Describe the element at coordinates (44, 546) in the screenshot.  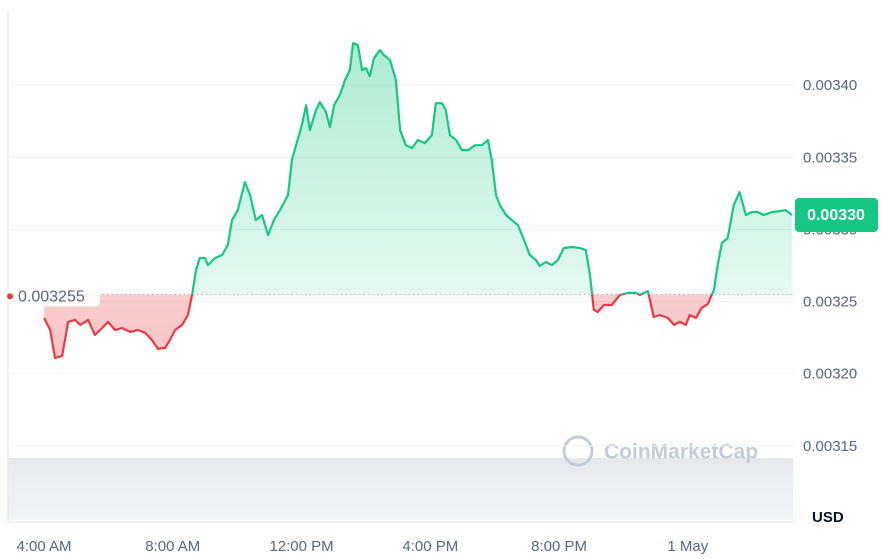
I see `x-tick-label: 4:00 AM` at that location.